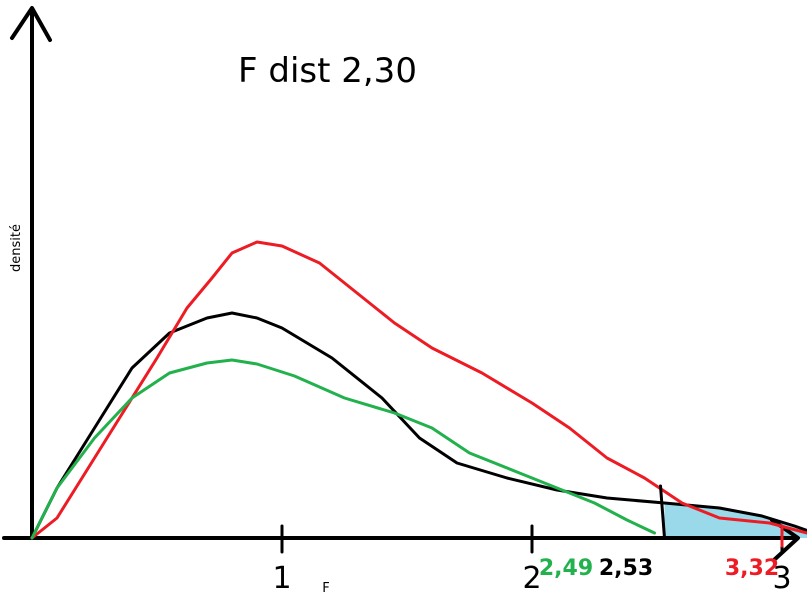 The width and height of the screenshot is (807, 605). Describe the element at coordinates (626, 568) in the screenshot. I see `critical-value-label: 2,53` at that location.